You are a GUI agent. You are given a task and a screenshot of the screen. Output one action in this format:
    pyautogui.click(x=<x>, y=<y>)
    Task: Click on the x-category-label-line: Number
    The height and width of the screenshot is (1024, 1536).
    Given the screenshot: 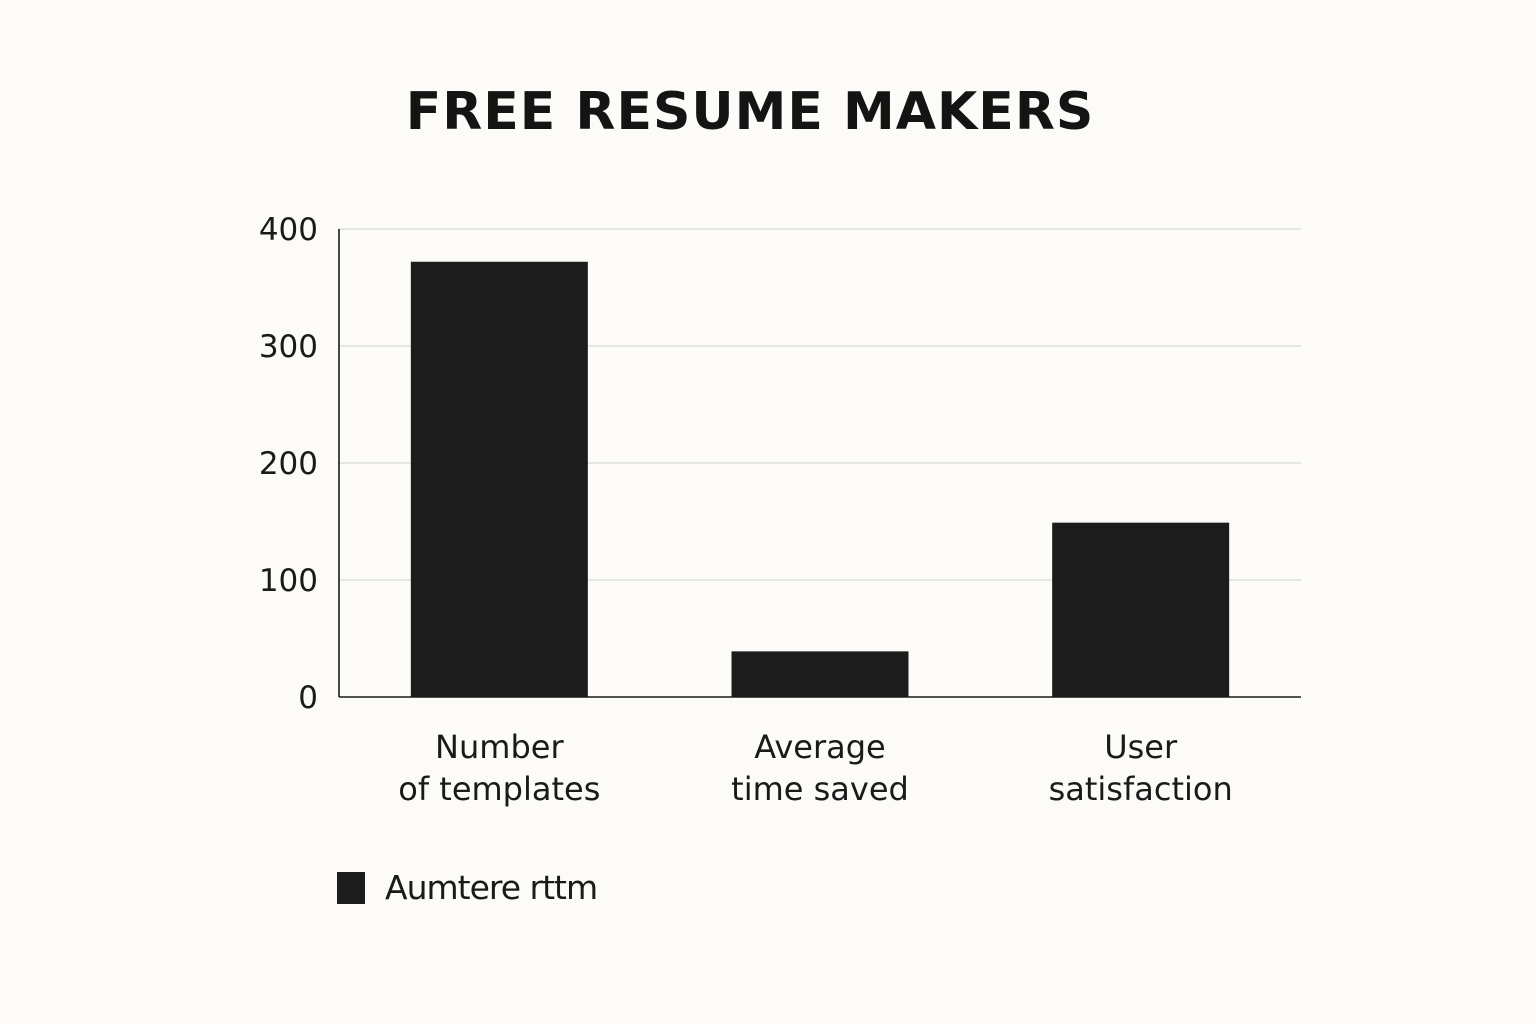 What is the action you would take?
    pyautogui.click(x=499, y=747)
    